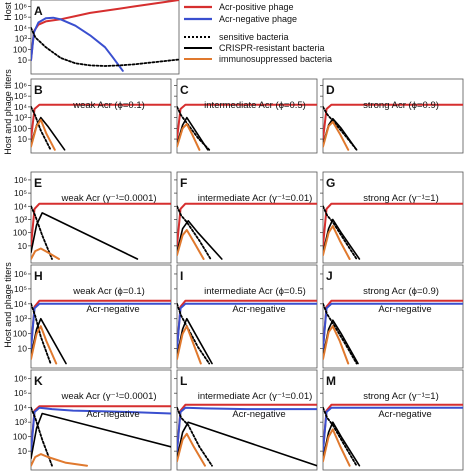 The image size is (474, 474). What do you see at coordinates (401, 198) in the screenshot?
I see `panel-title: strong Acr (γ⁻¹=1)` at bounding box center [401, 198].